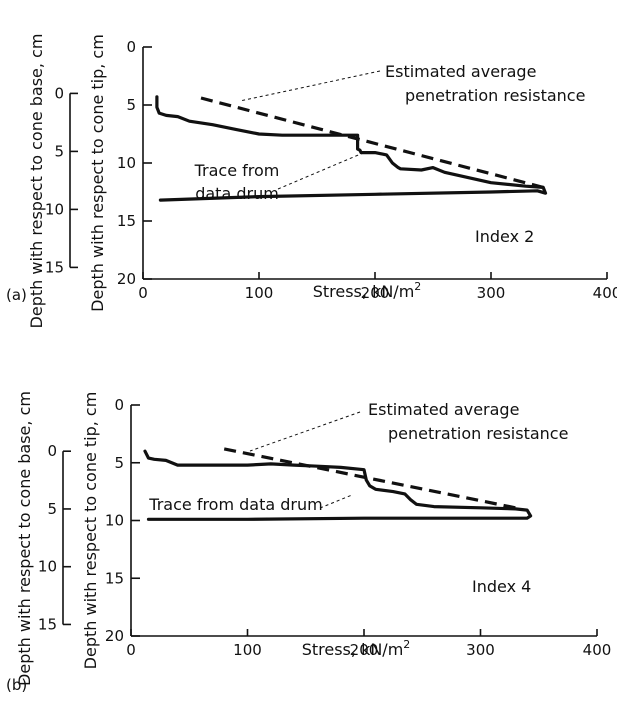  What do you see at coordinates (237, 193) in the screenshot?
I see `trace-annotation-text: data drum` at bounding box center [237, 193].